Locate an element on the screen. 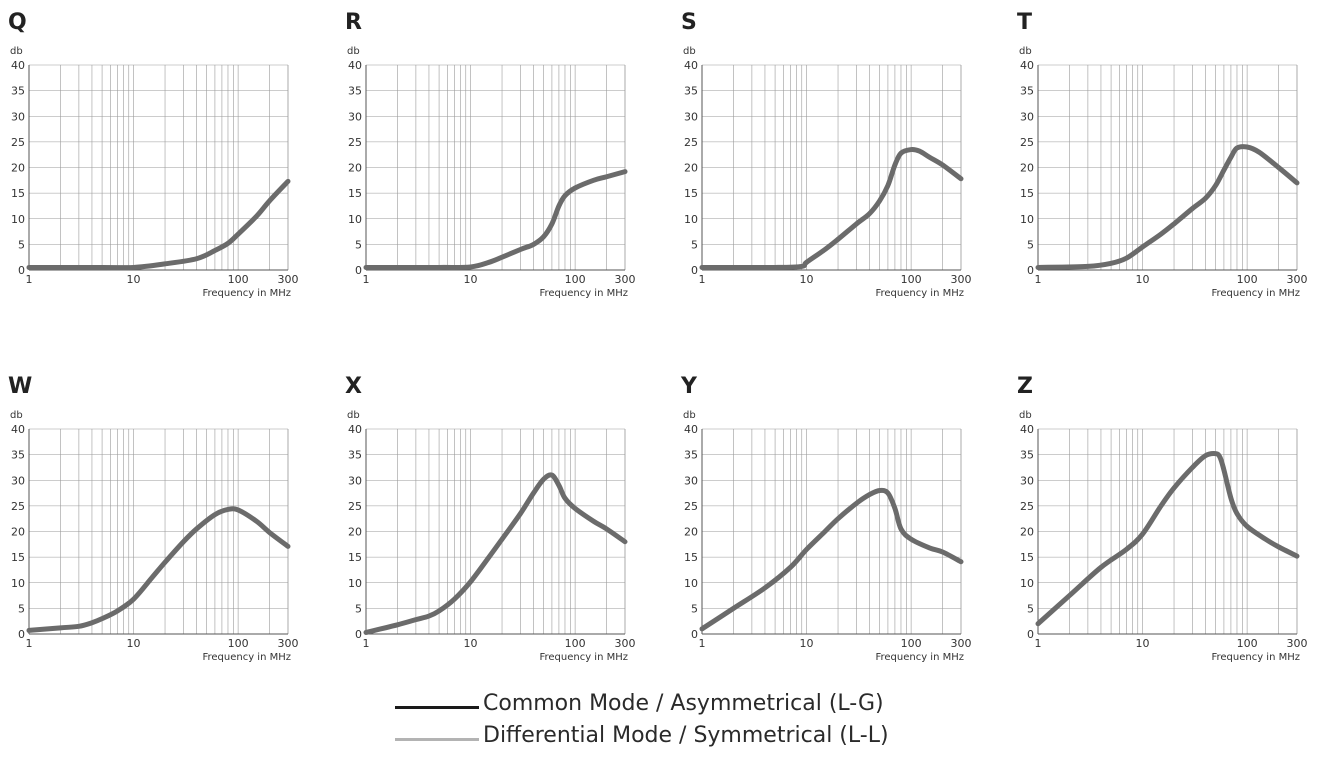  legend-line-common is located at coordinates (437, 707).